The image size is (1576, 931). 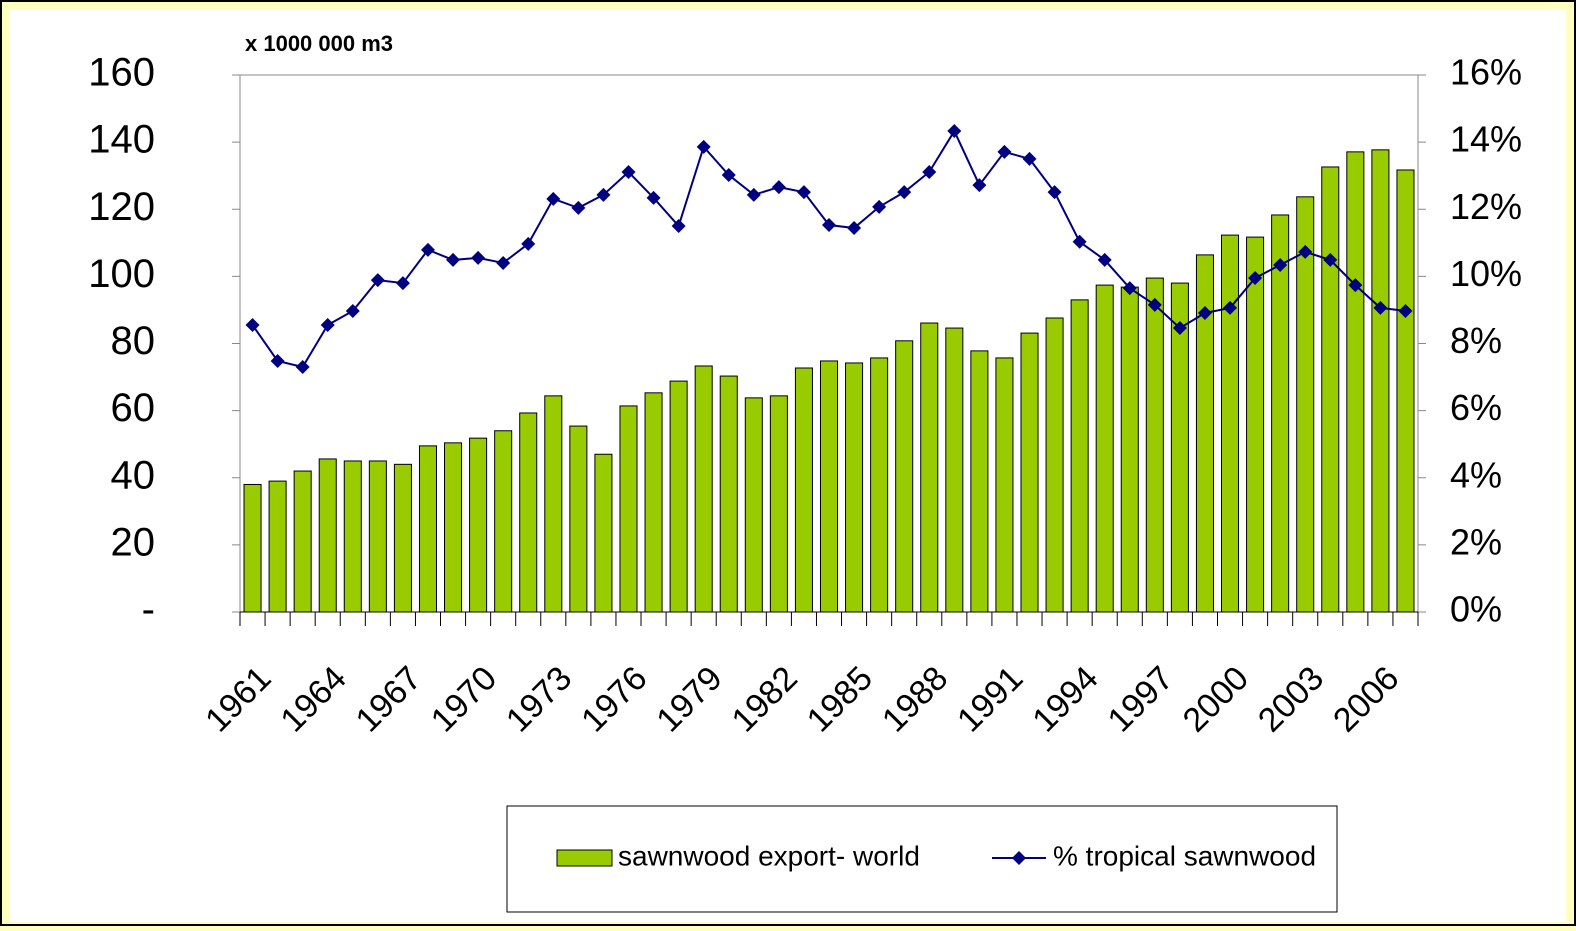 I want to click on y-tick-label: 80, so click(x=133, y=341).